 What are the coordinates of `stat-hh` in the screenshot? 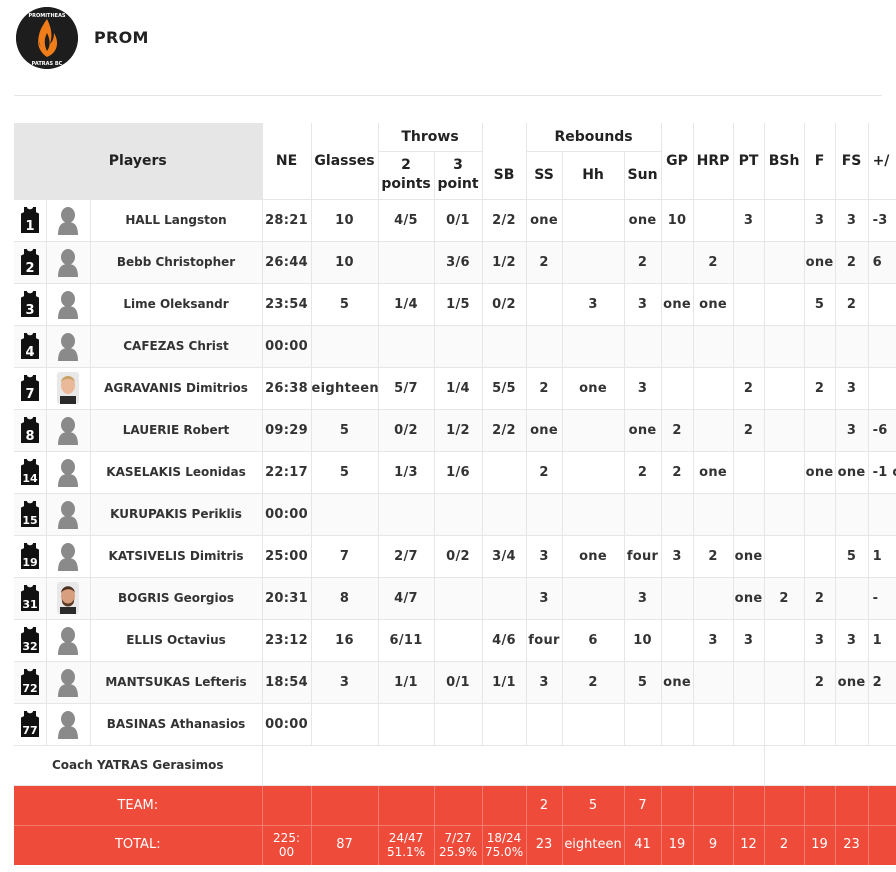 It's located at (593, 220).